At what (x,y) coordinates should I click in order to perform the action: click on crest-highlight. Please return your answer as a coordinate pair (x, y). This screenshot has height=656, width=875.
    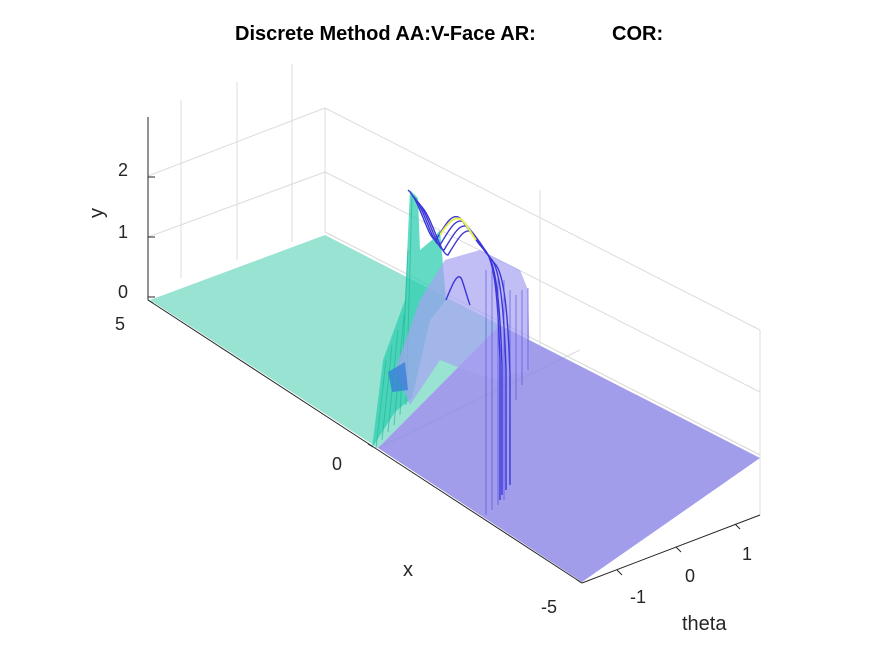
    Looking at the image, I should click on (458, 229).